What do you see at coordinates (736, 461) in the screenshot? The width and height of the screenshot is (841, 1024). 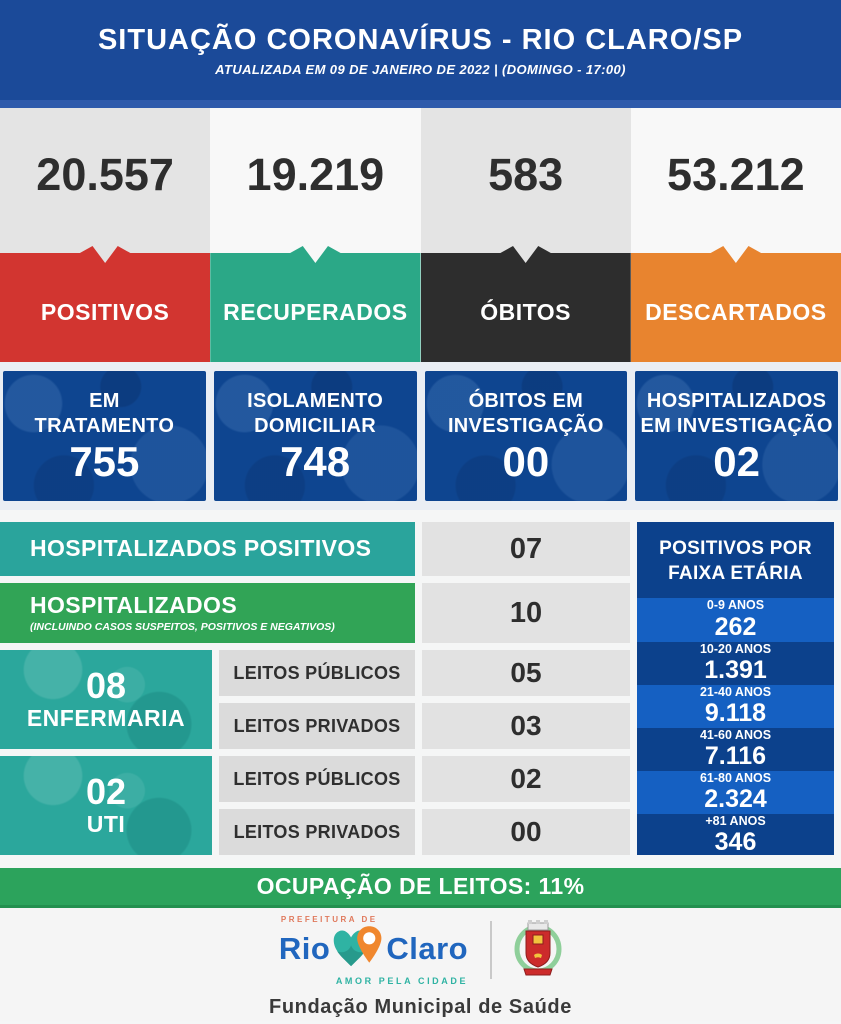 I see `box-value: 02` at bounding box center [736, 461].